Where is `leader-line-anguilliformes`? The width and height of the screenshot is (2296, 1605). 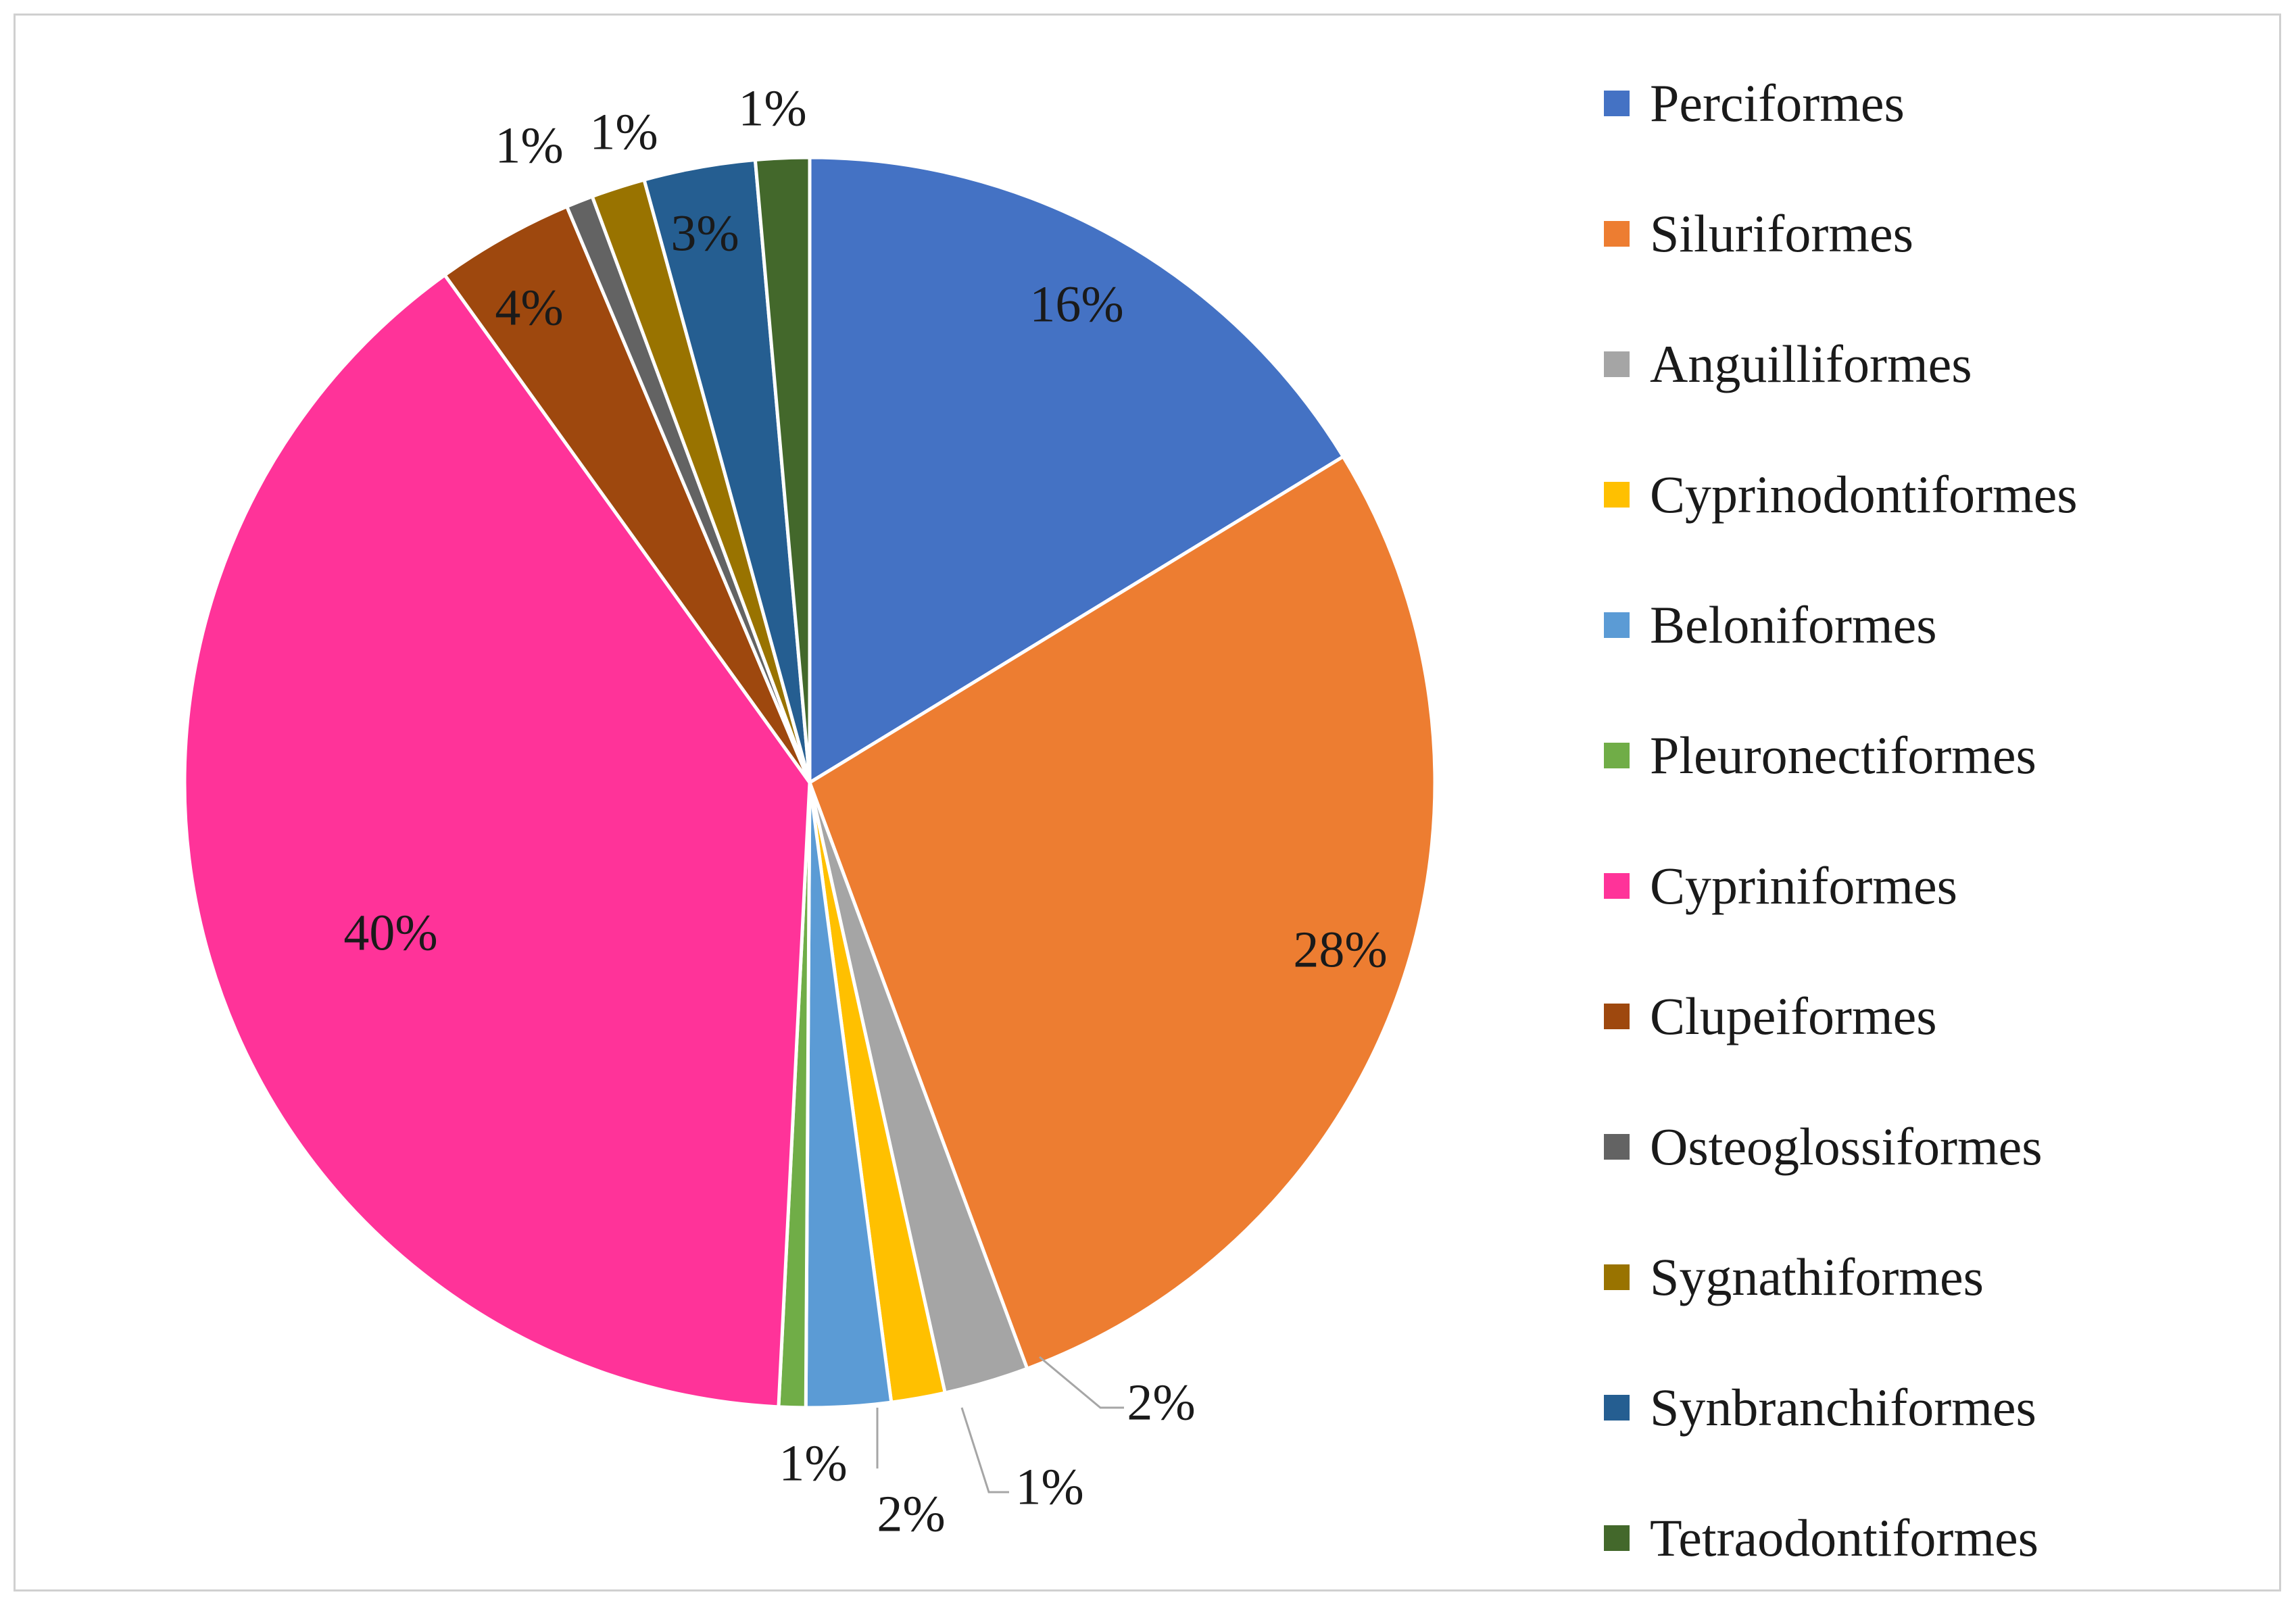 leader-line-anguilliformes is located at coordinates (1081, 1382).